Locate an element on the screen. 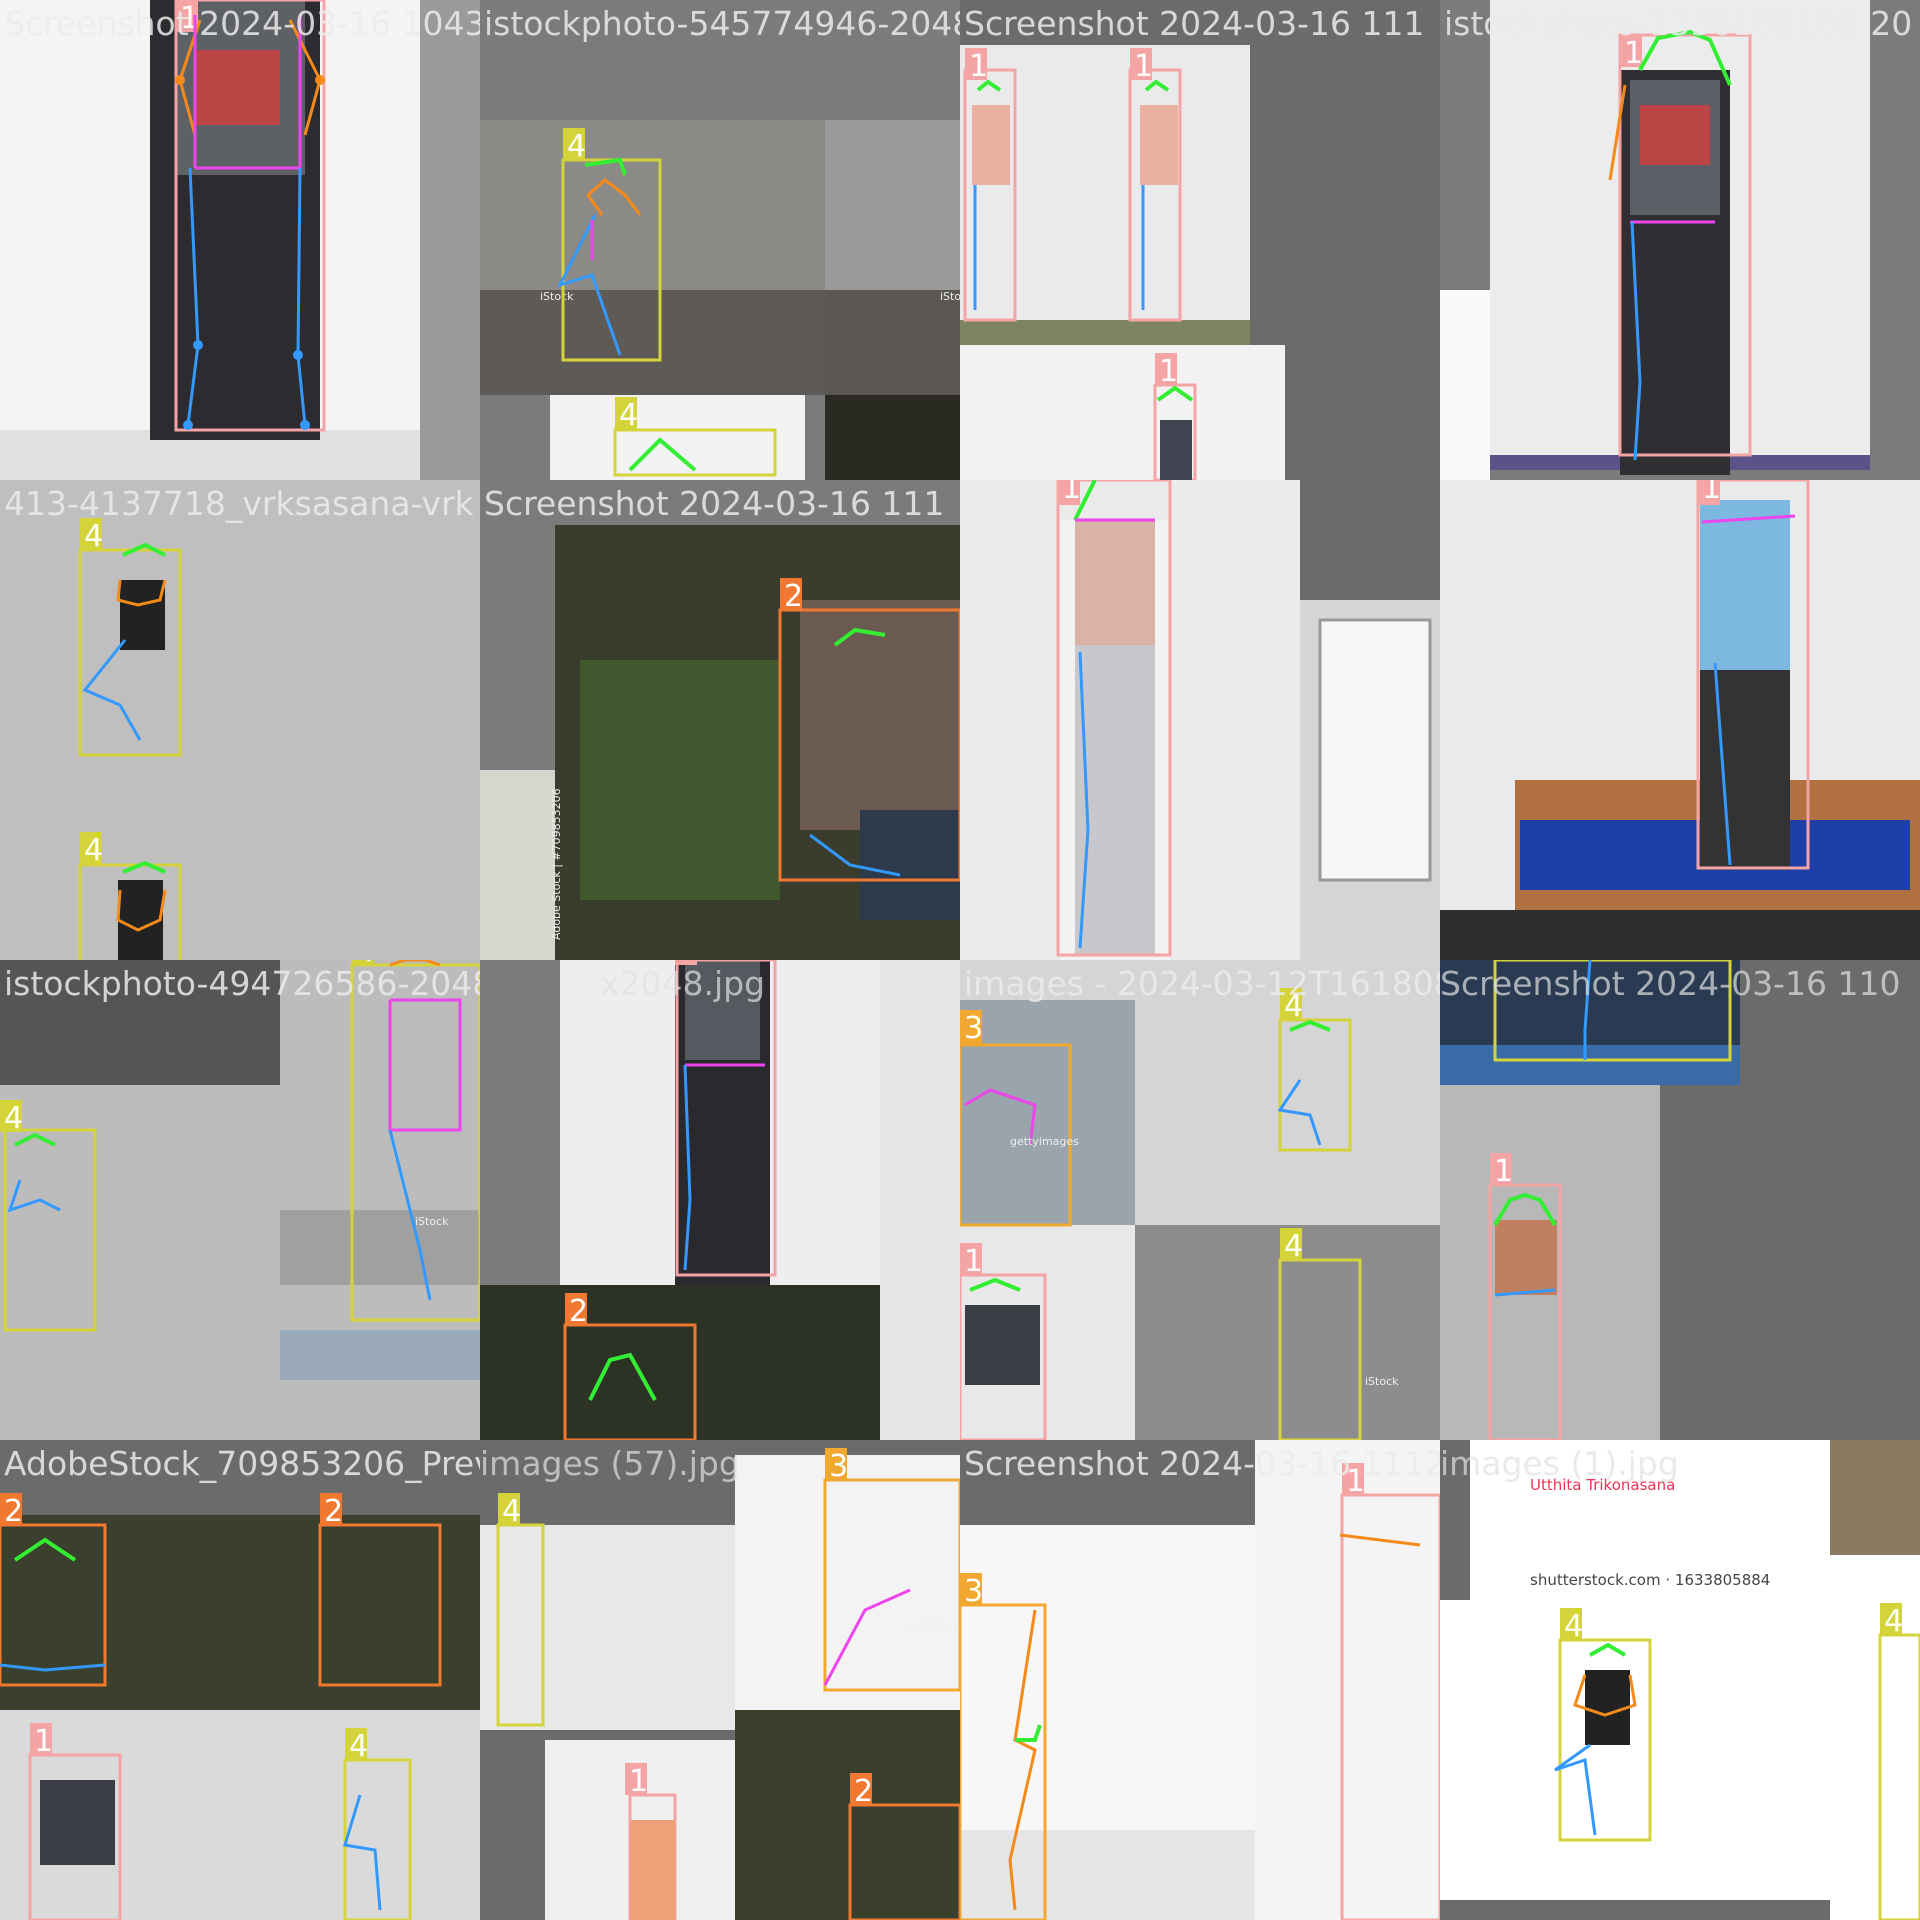 This screenshot has width=1920, height=1920. tile-2-scene: 1 1 1 is located at coordinates (1200, 240).